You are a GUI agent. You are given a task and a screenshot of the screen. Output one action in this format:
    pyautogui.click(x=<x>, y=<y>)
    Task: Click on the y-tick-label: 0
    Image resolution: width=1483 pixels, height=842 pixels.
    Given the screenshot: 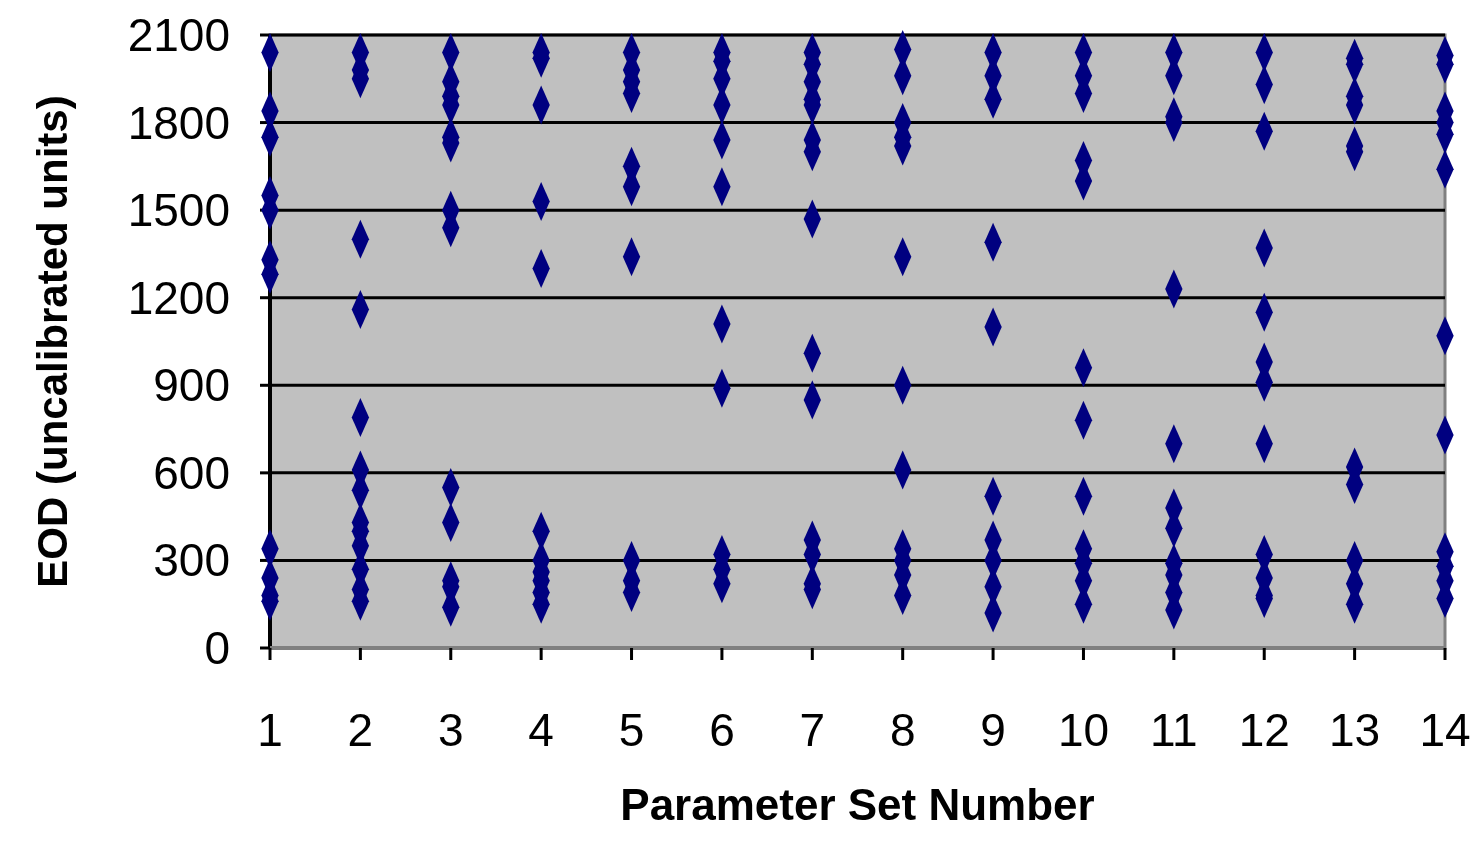 What is the action you would take?
    pyautogui.click(x=217, y=648)
    